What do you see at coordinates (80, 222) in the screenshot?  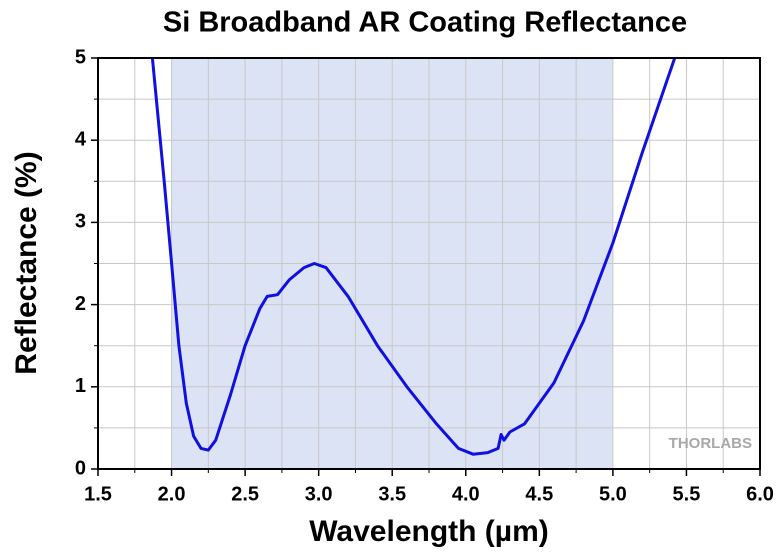 I see `y-tick-label: 3` at bounding box center [80, 222].